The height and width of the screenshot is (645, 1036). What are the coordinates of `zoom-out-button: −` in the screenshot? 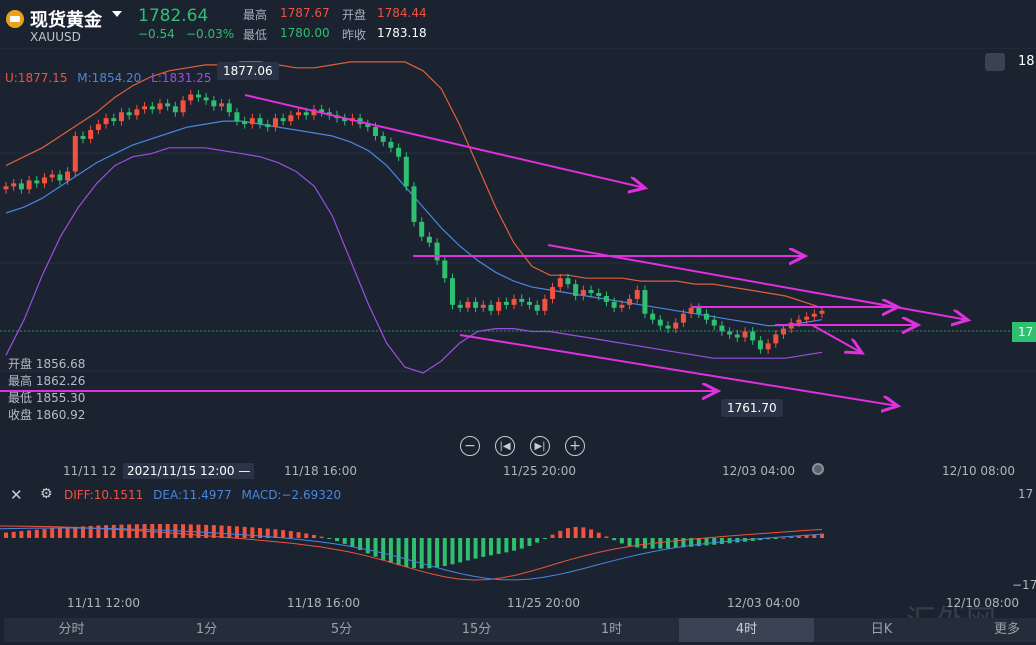 It's located at (470, 446).